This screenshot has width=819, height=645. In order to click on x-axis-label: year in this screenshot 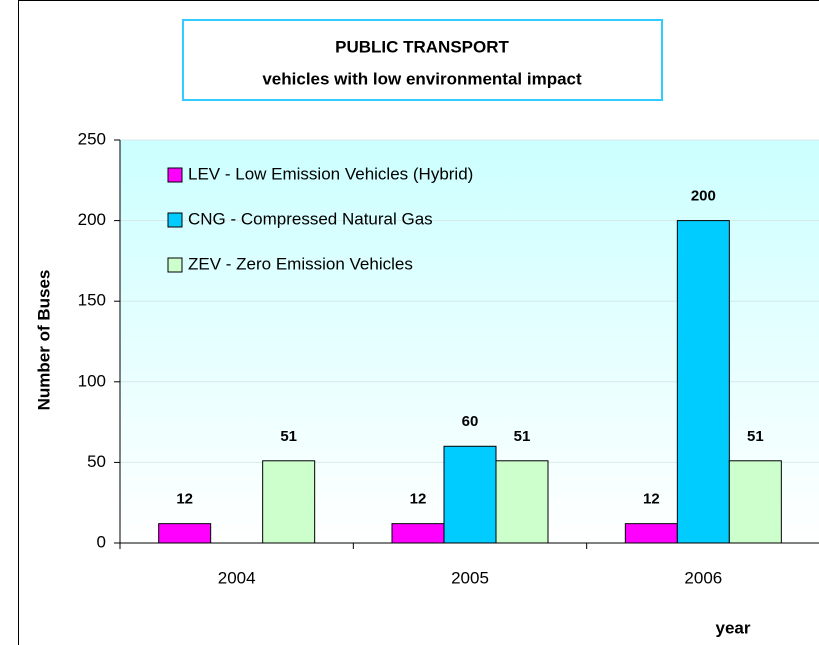, I will do `click(733, 627)`.